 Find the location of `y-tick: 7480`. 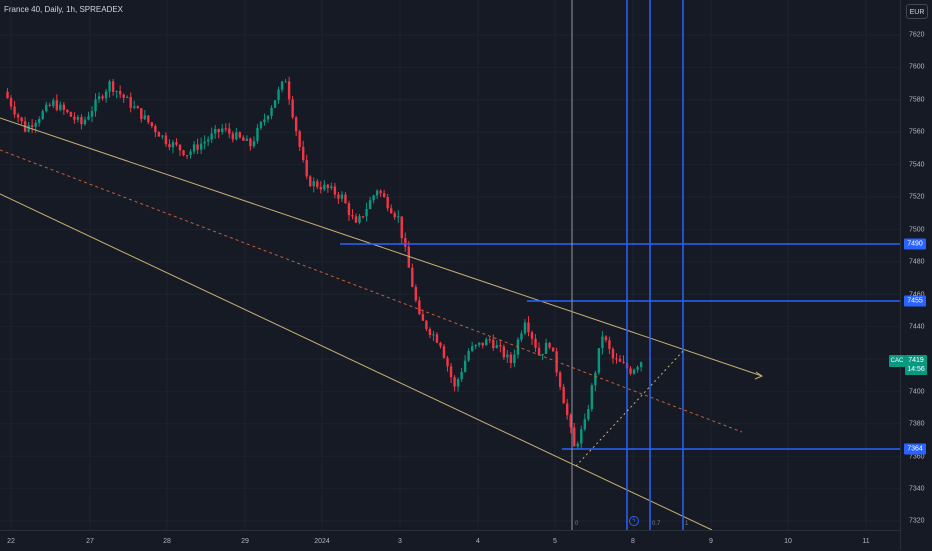

y-tick: 7480 is located at coordinates (917, 262).